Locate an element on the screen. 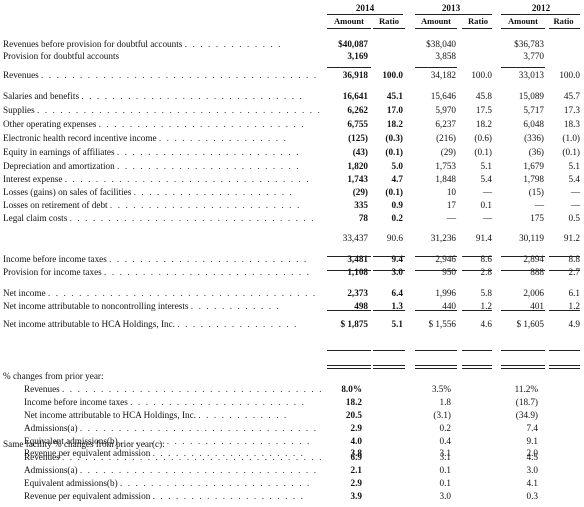 The height and width of the screenshot is (507, 584). cell-r13: (0.1) is located at coordinates (483, 152).